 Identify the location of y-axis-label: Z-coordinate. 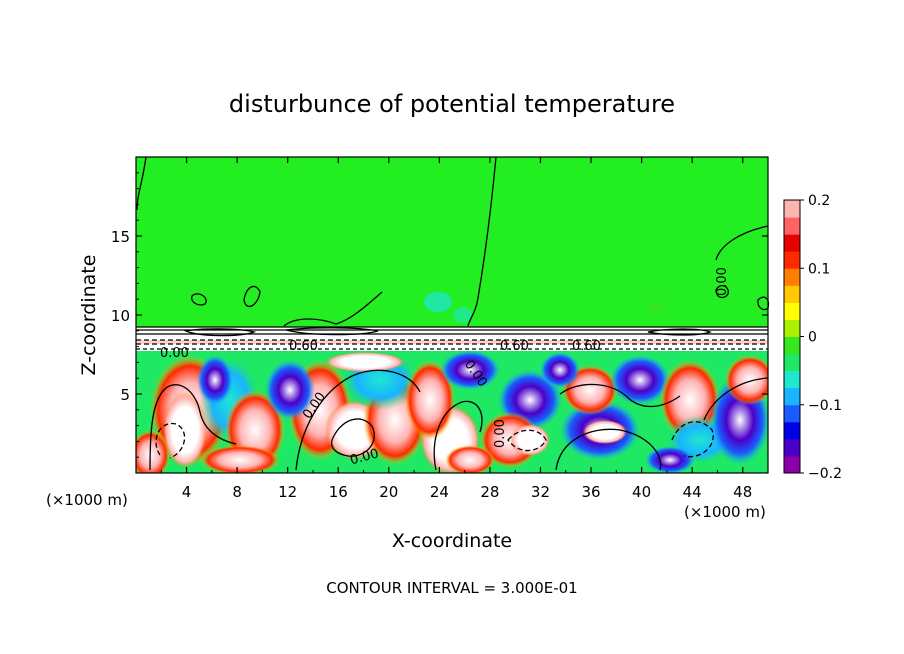
(89, 315).